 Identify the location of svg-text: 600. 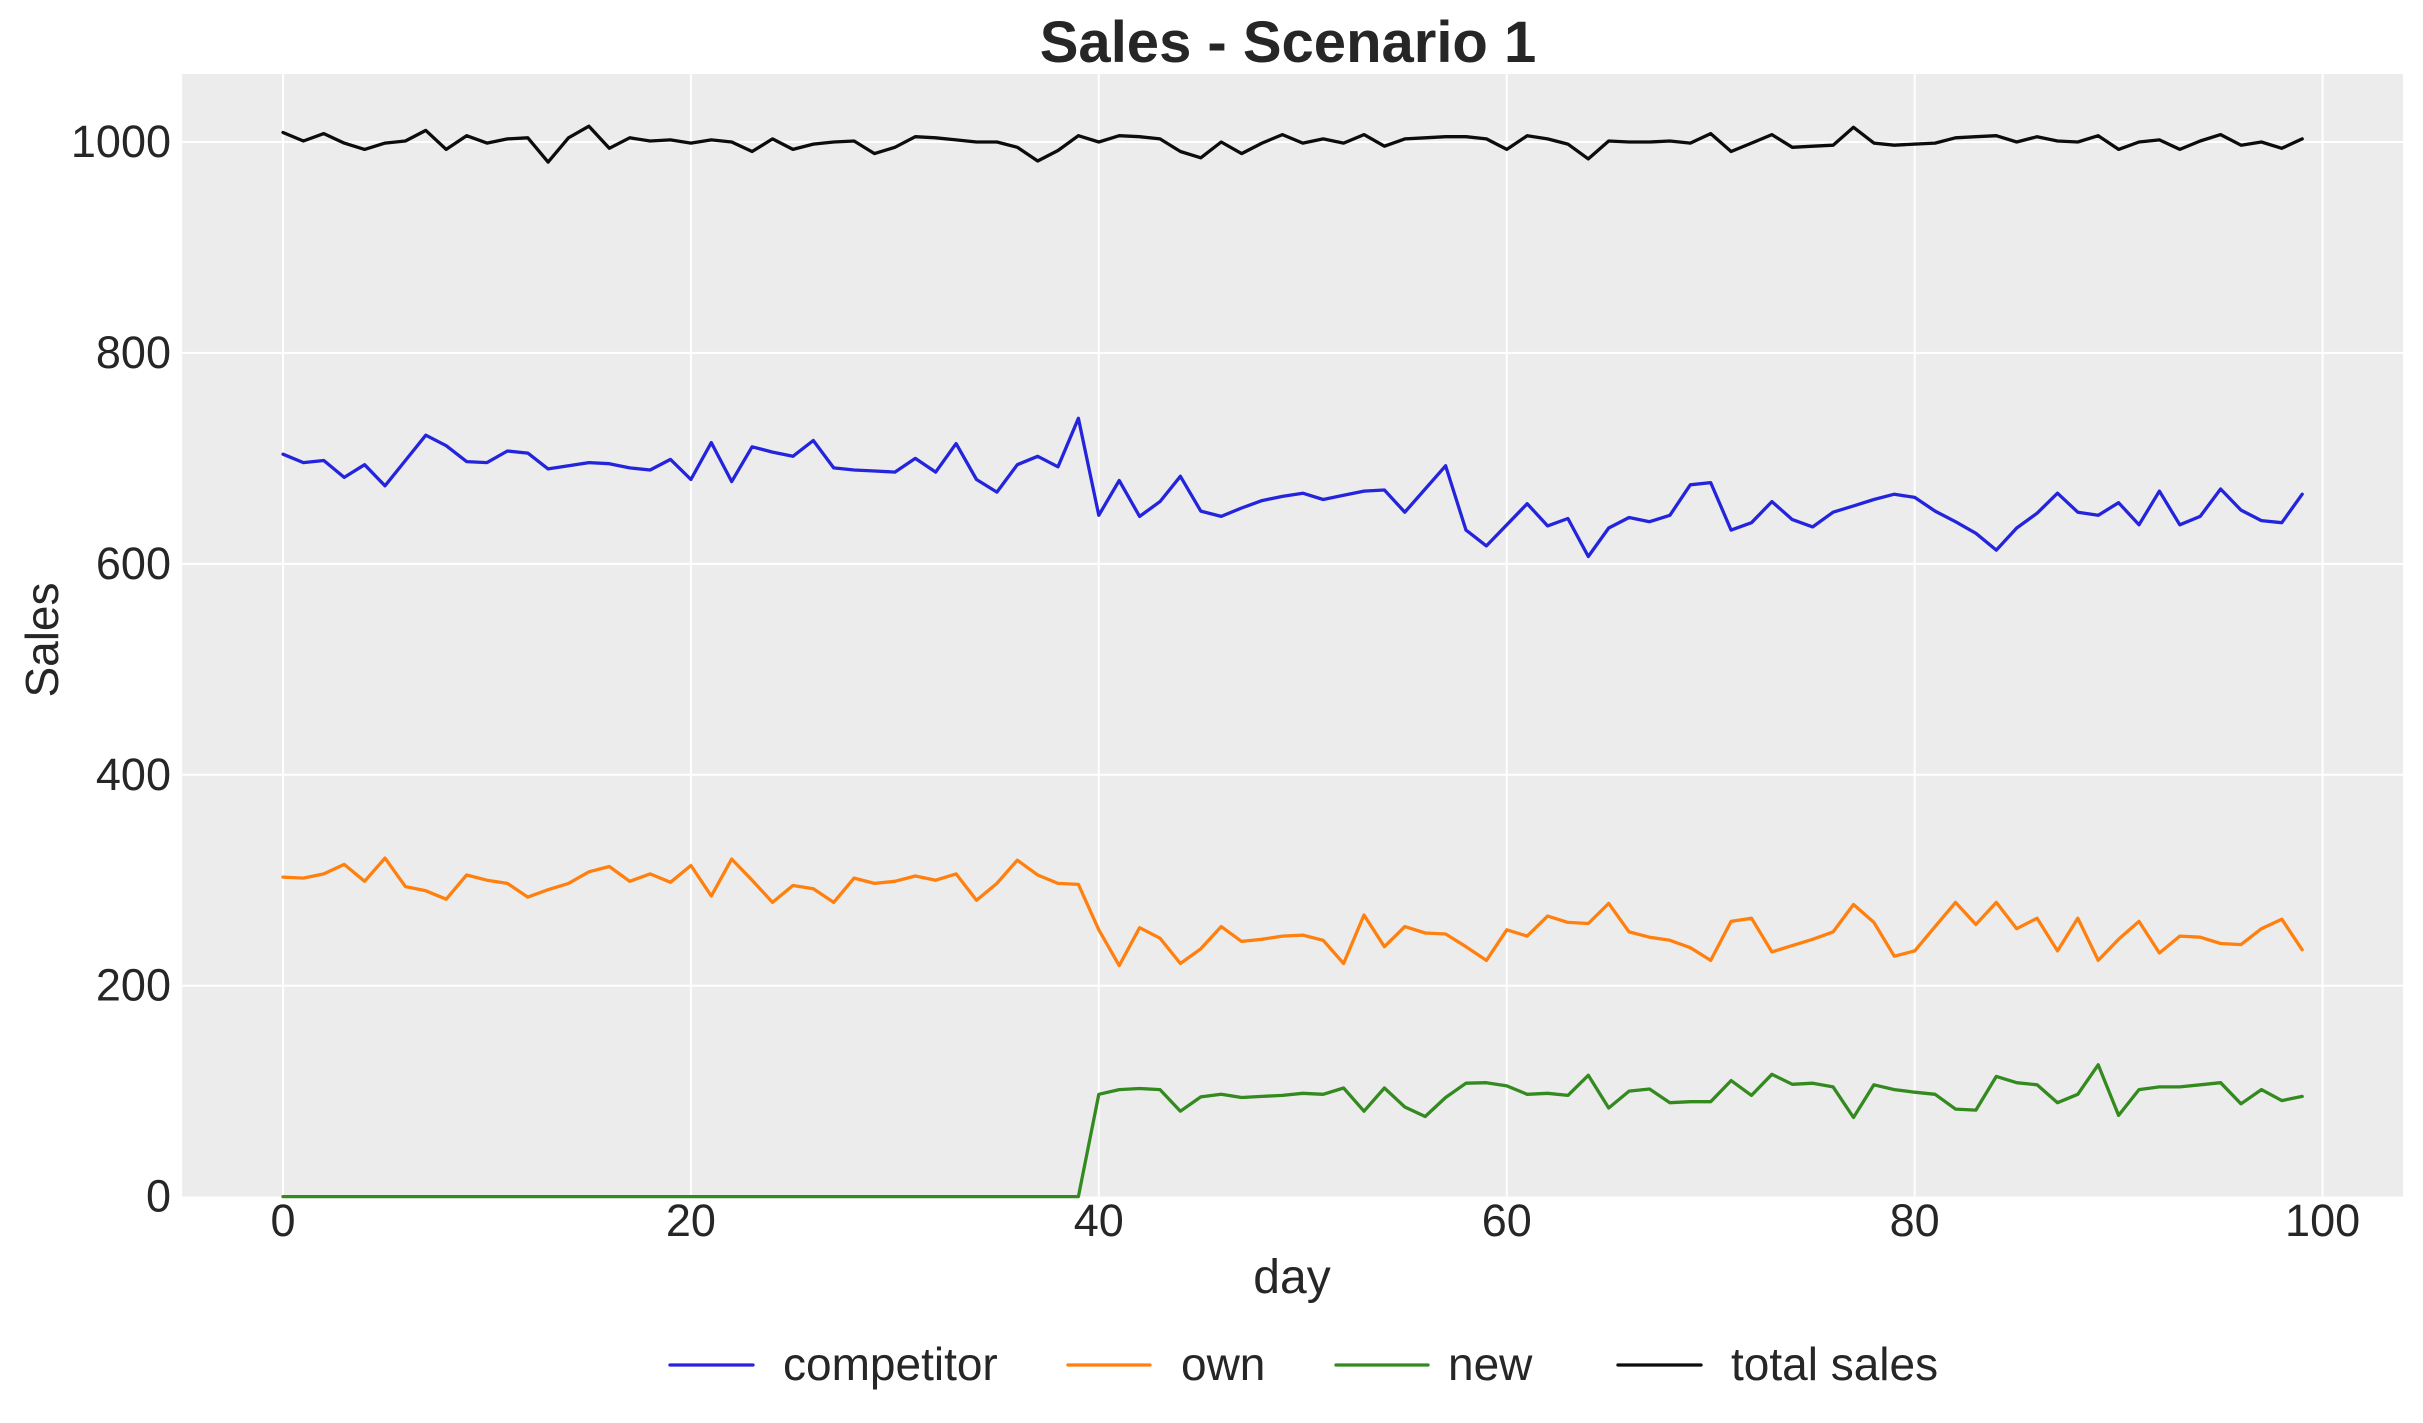
(133, 563).